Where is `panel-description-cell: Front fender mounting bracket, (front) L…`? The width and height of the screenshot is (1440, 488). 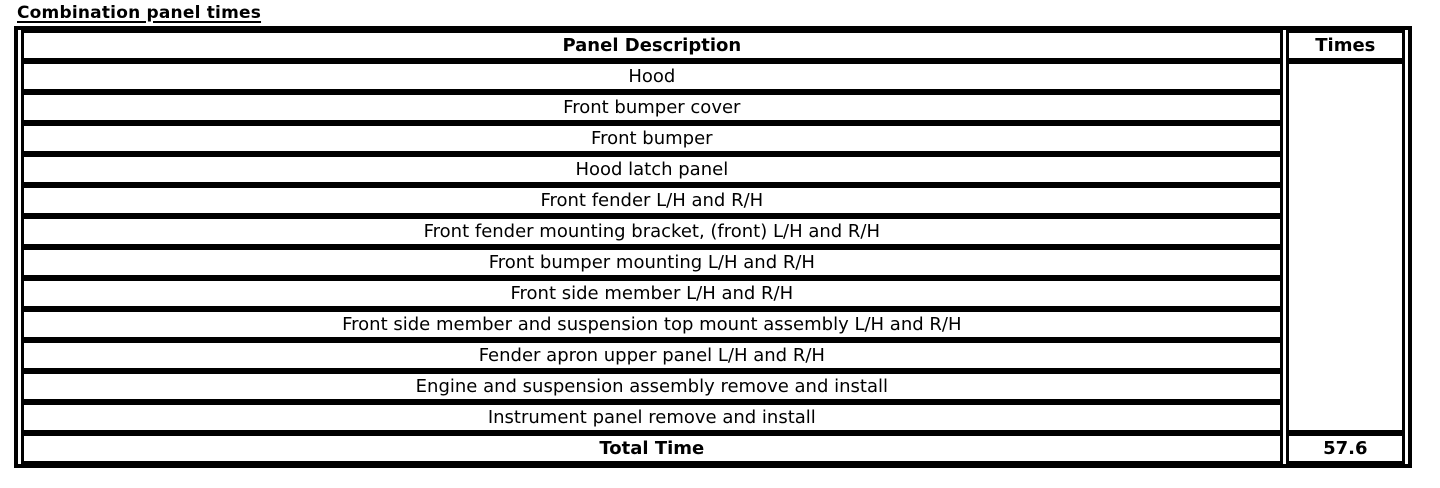 panel-description-cell: Front fender mounting bracket, (front) L… is located at coordinates (652, 231).